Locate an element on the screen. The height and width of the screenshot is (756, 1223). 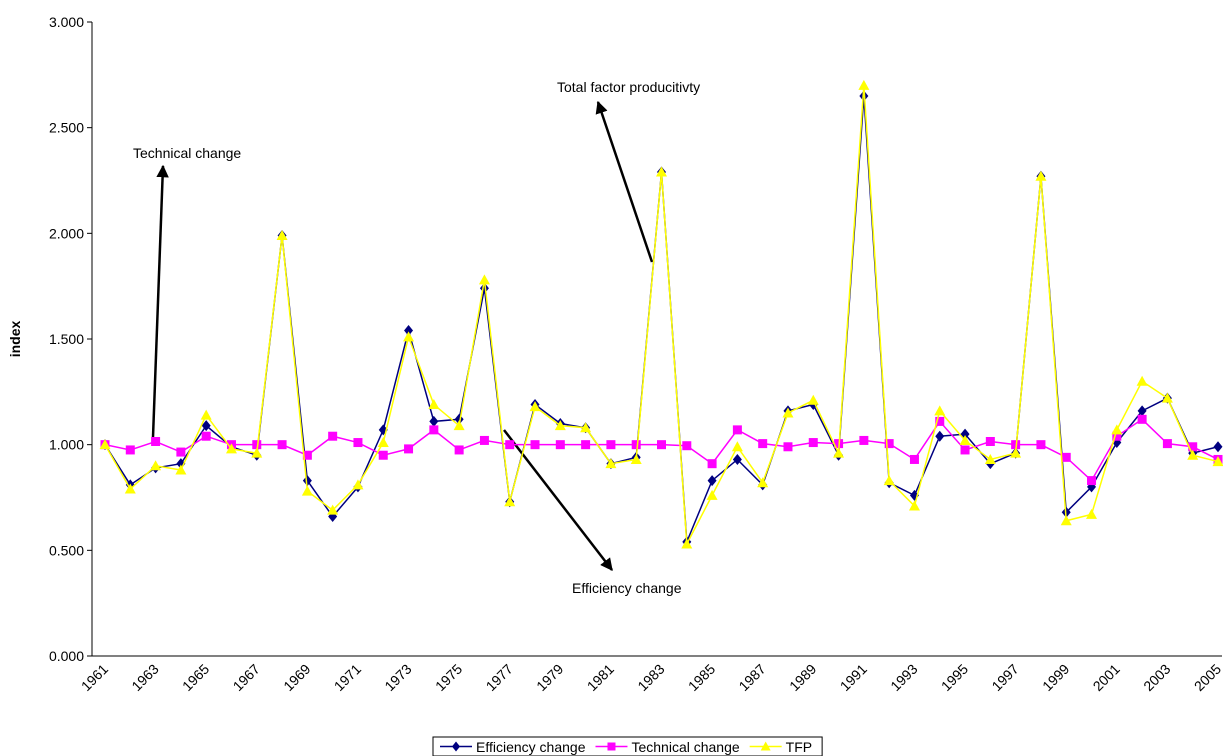
x-tick-label: 2003 is located at coordinates (1156, 677).